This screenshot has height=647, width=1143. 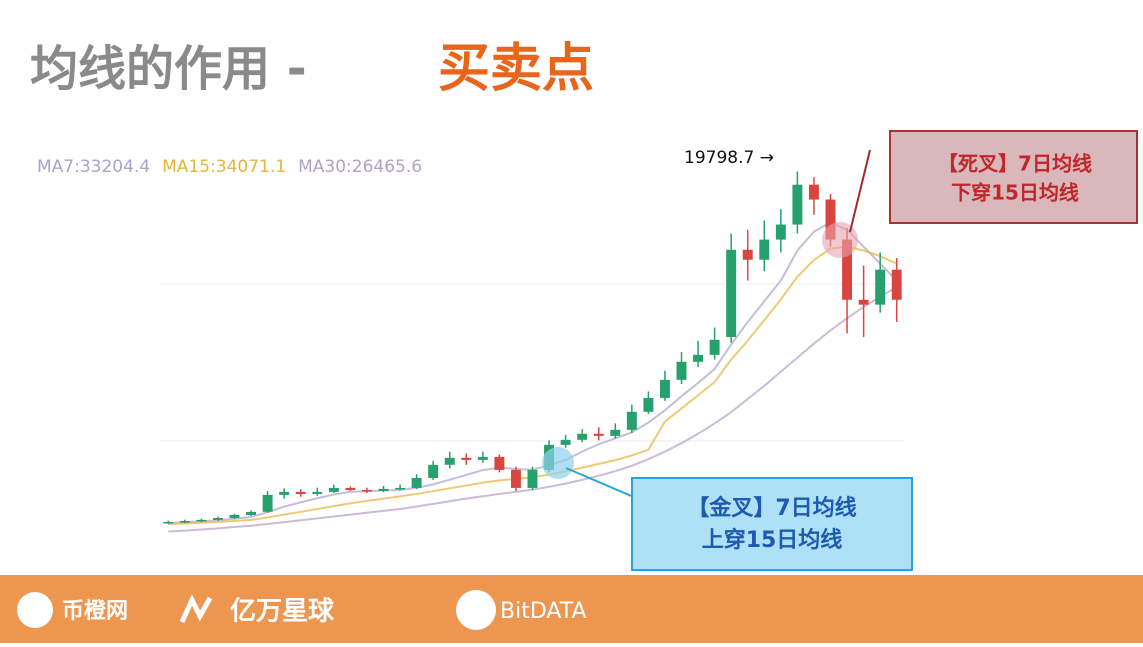 What do you see at coordinates (224, 167) in the screenshot?
I see `legend-entry: MA15:34071.1` at bounding box center [224, 167].